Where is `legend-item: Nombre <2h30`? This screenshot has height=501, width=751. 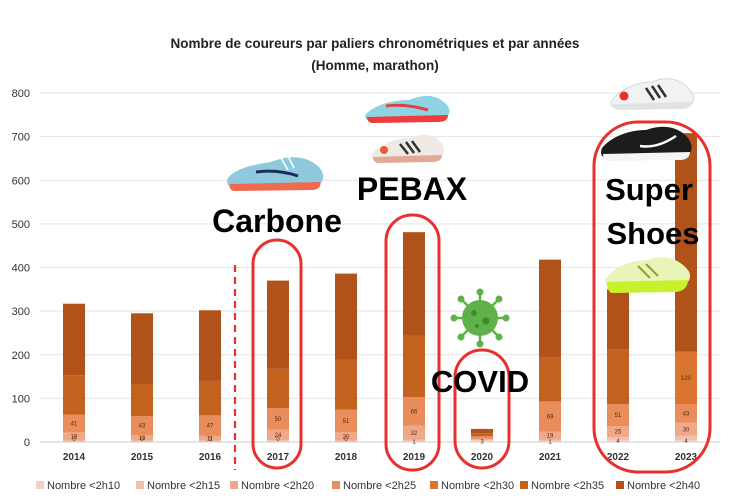
legend-item: Nombre <2h30 is located at coordinates (472, 486).